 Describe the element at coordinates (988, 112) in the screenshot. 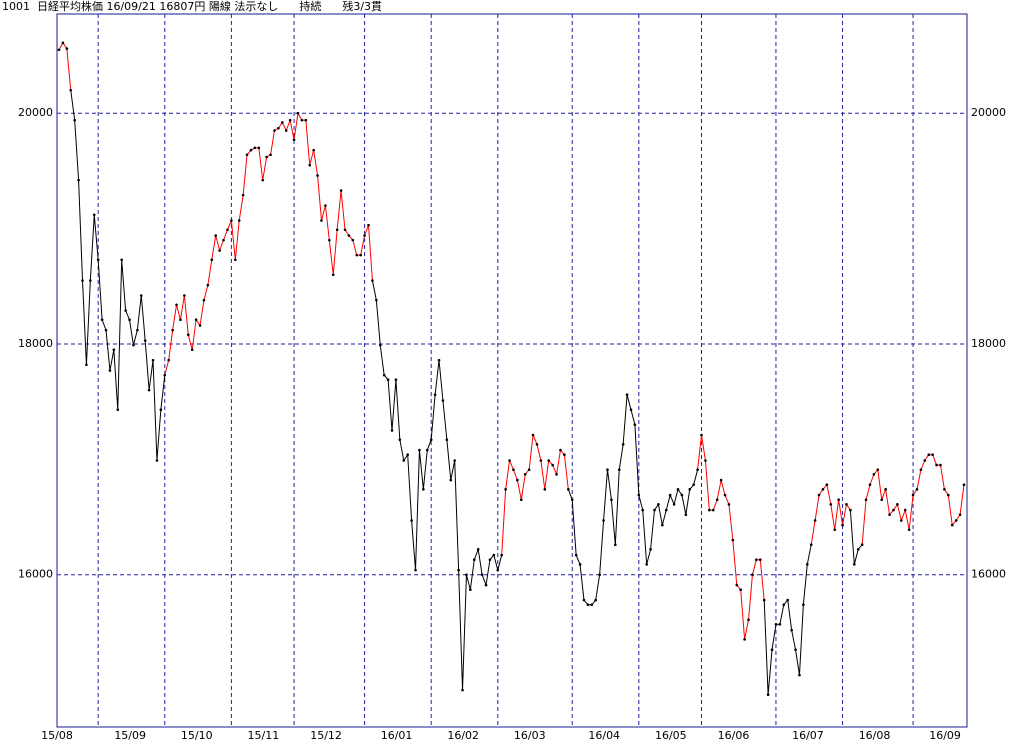

I see `y-tick-label-right: 20000` at that location.